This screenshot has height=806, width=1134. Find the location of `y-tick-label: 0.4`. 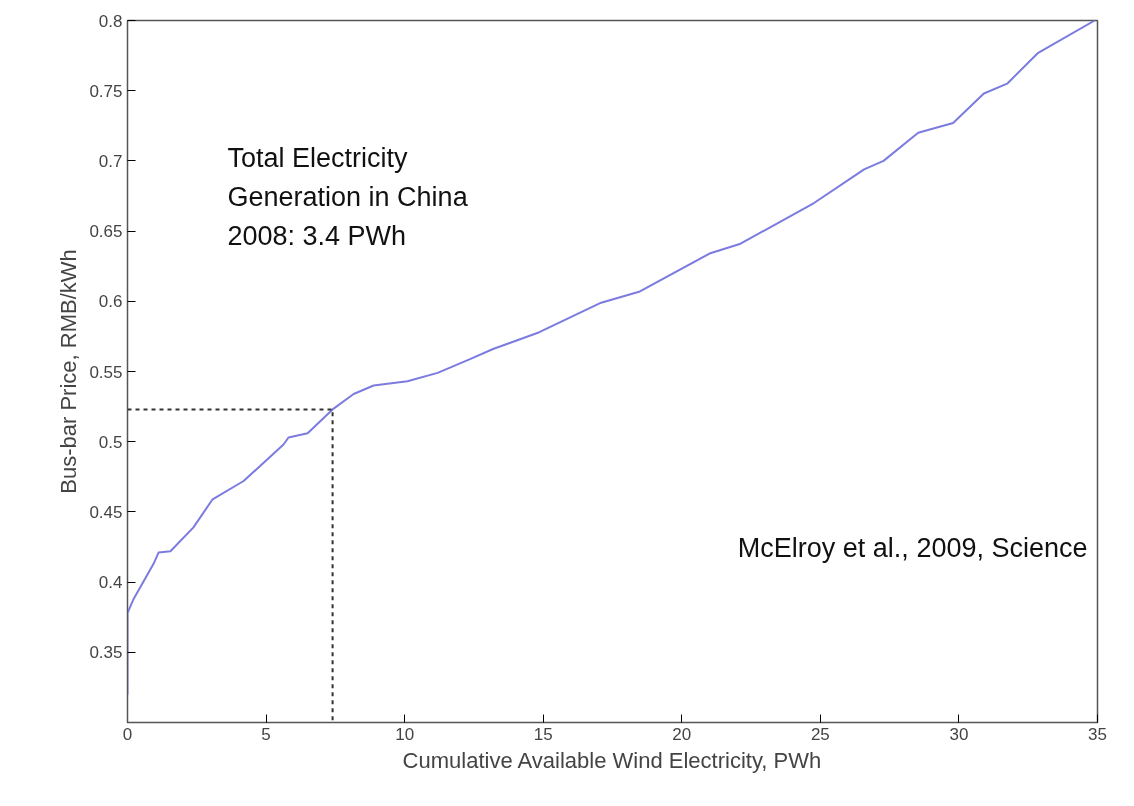

y-tick-label: 0.4 is located at coordinates (110, 583).